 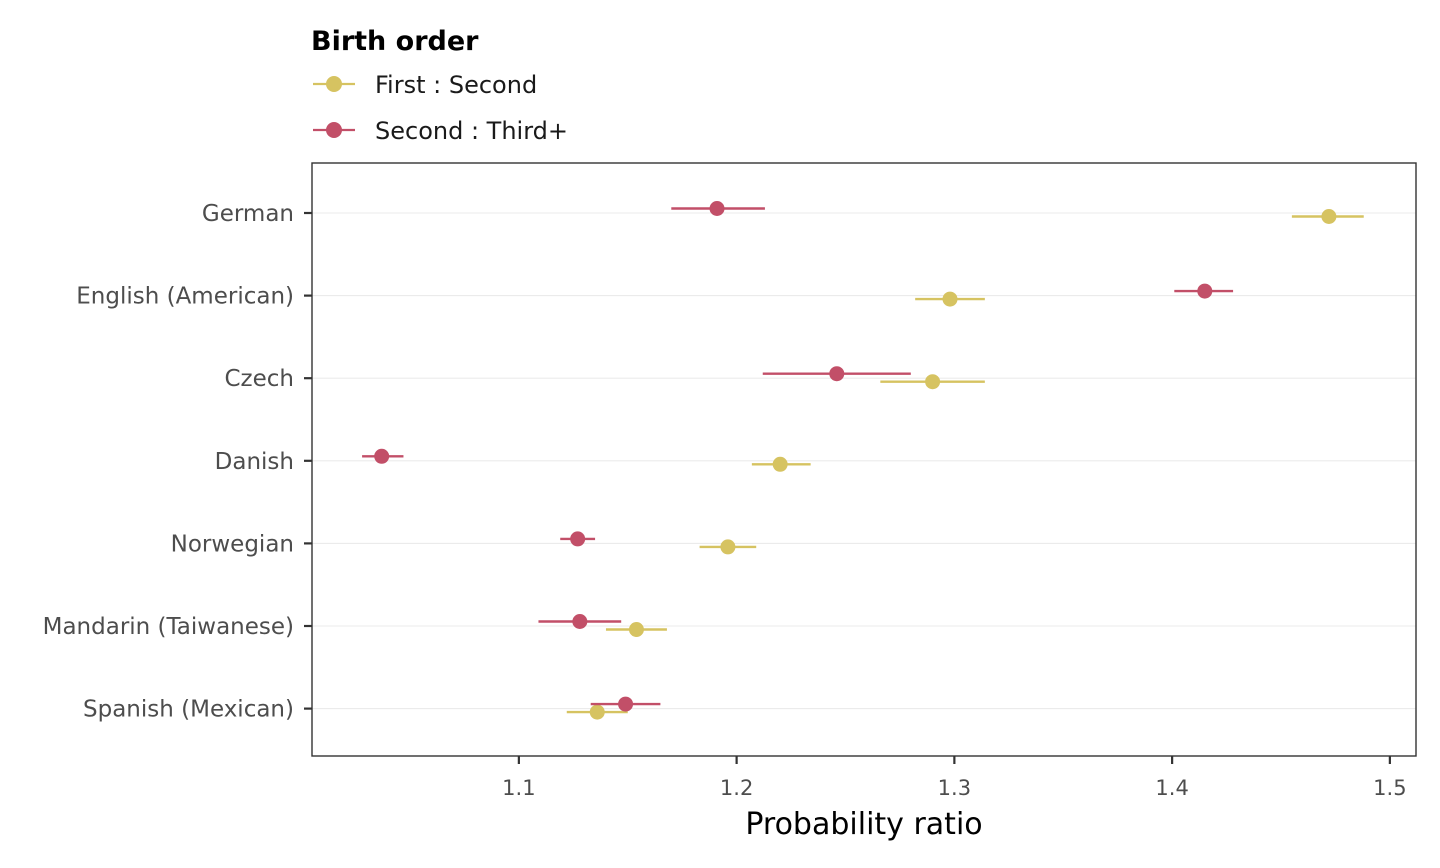 What do you see at coordinates (728, 547) in the screenshot?
I see `point-first-second-norwegian` at bounding box center [728, 547].